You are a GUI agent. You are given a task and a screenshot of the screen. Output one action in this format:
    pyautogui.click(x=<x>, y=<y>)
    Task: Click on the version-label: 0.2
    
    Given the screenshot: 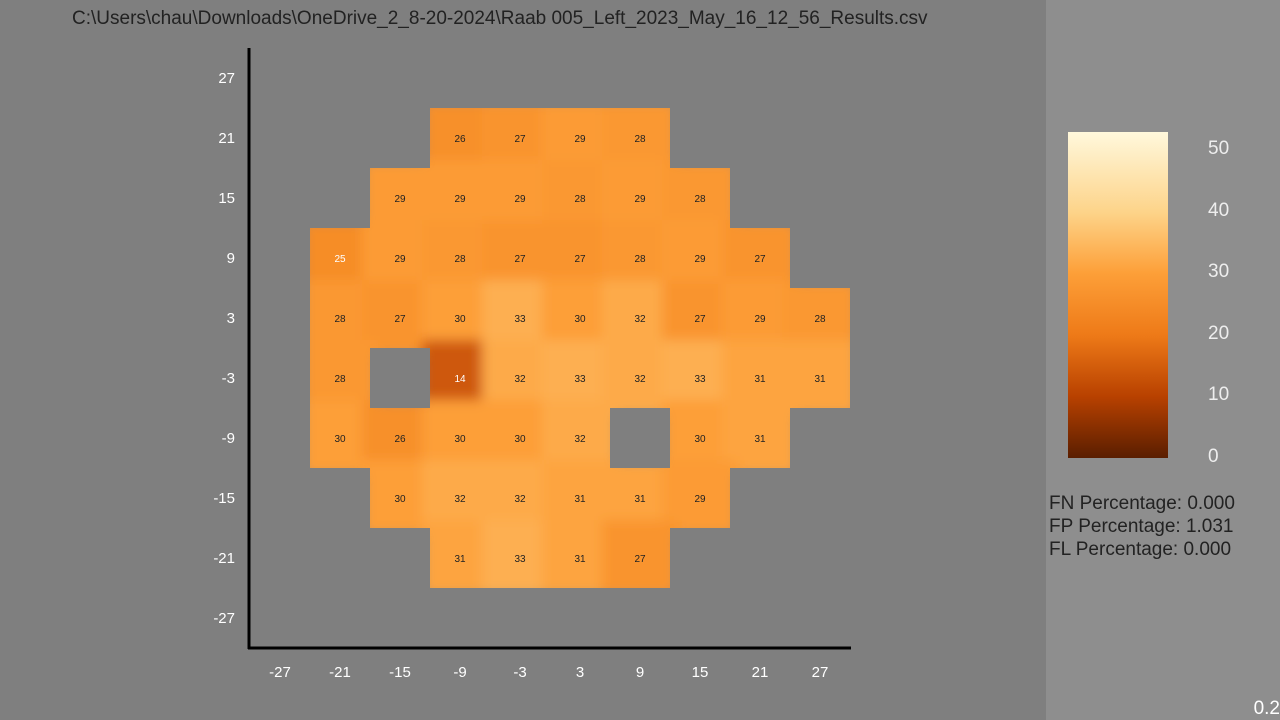 What is the action you would take?
    pyautogui.click(x=1266, y=708)
    